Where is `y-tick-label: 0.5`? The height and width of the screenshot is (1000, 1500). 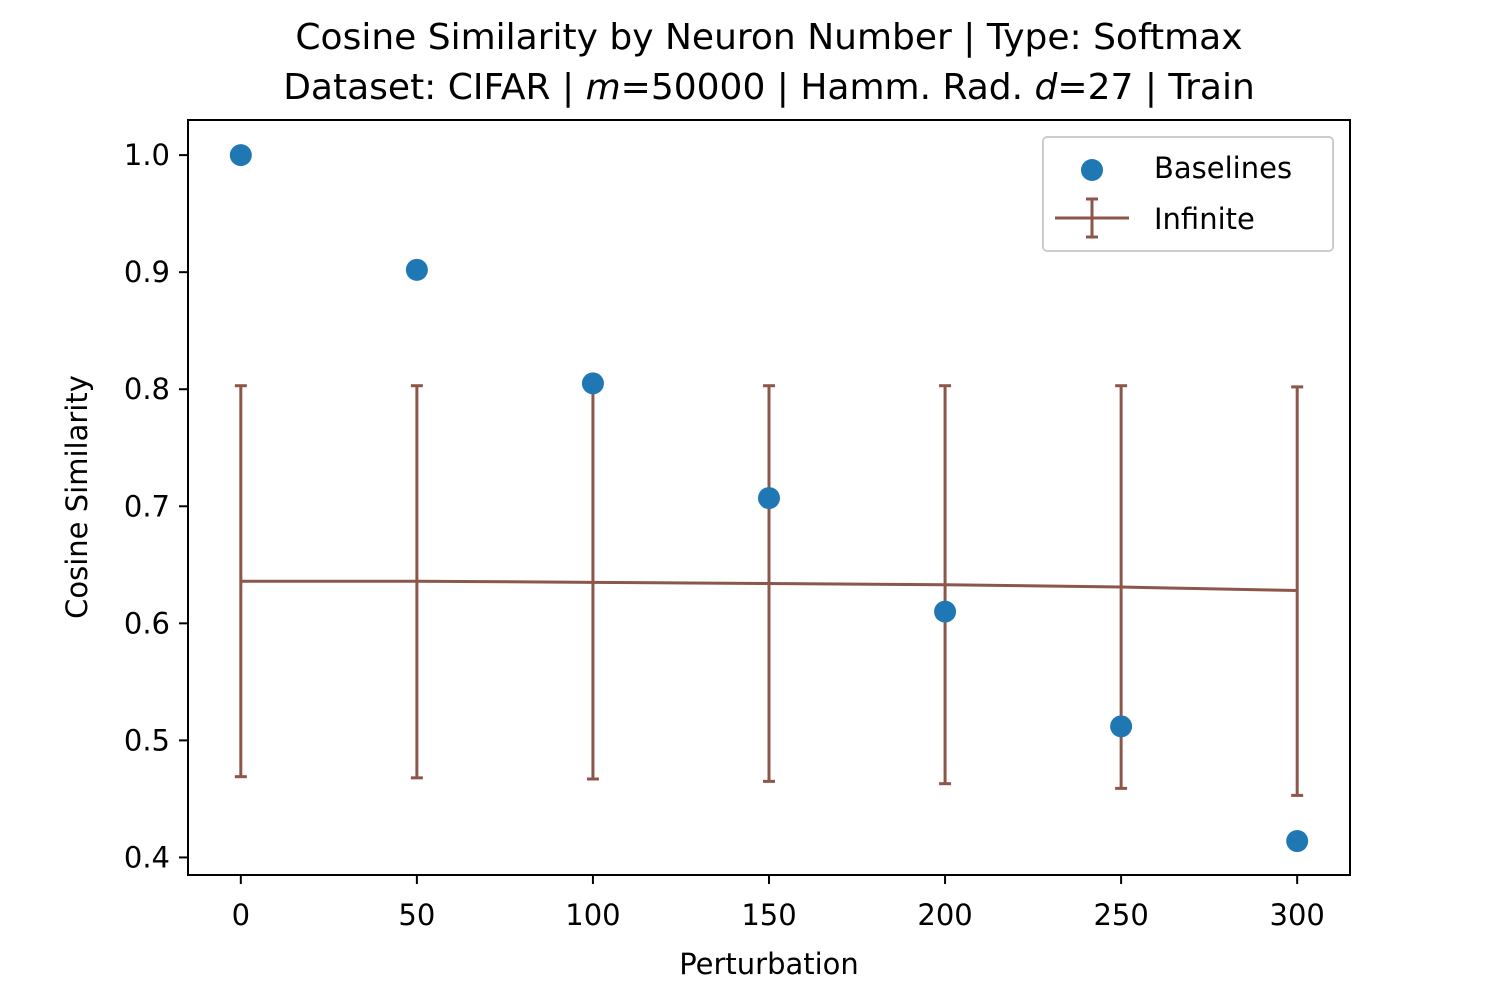
y-tick-label: 0.5 is located at coordinates (147, 740).